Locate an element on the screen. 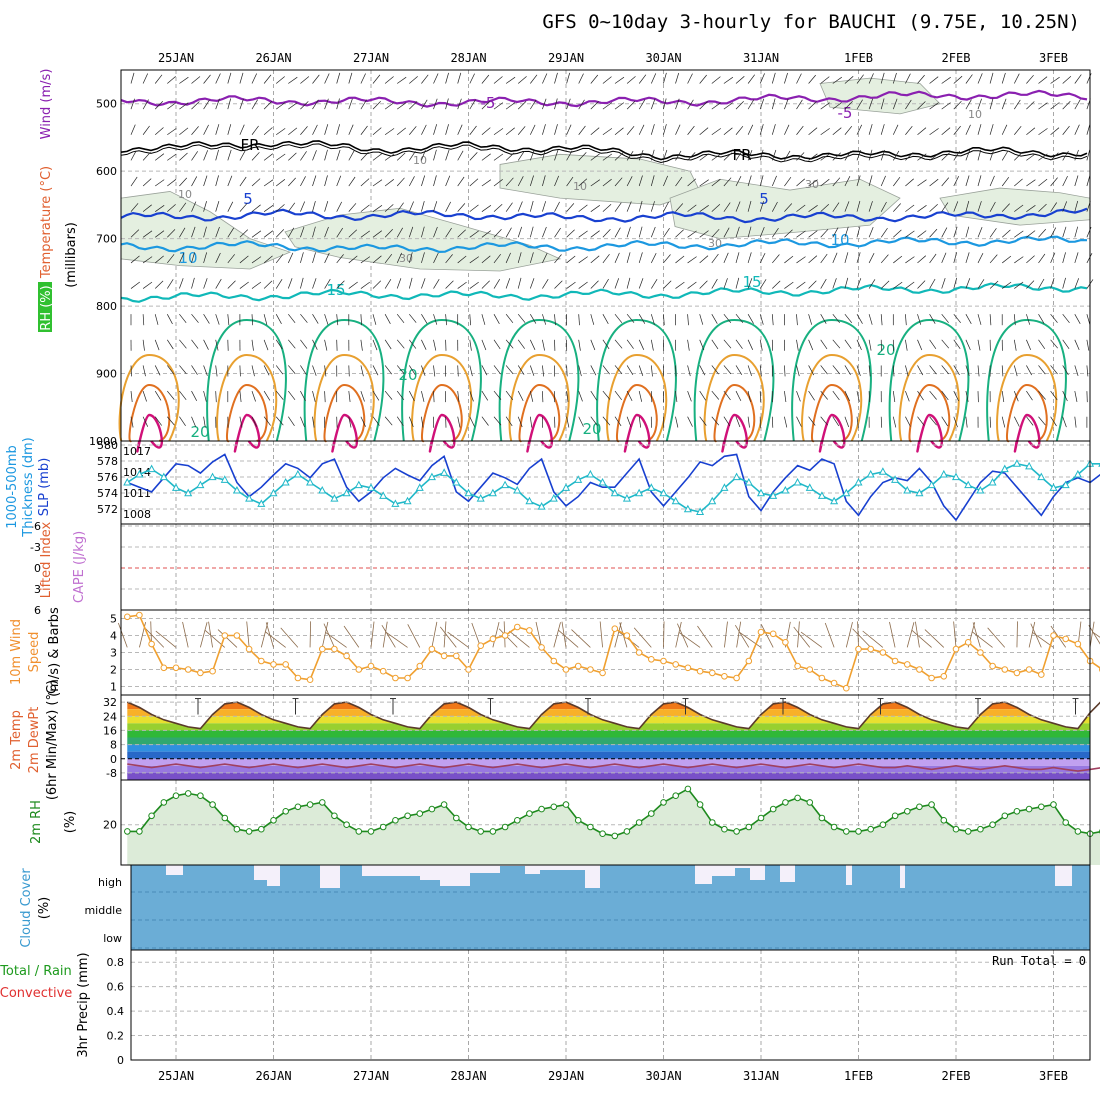 The width and height of the screenshot is (1100, 1100). temp-band is located at coordinates (608, 734).